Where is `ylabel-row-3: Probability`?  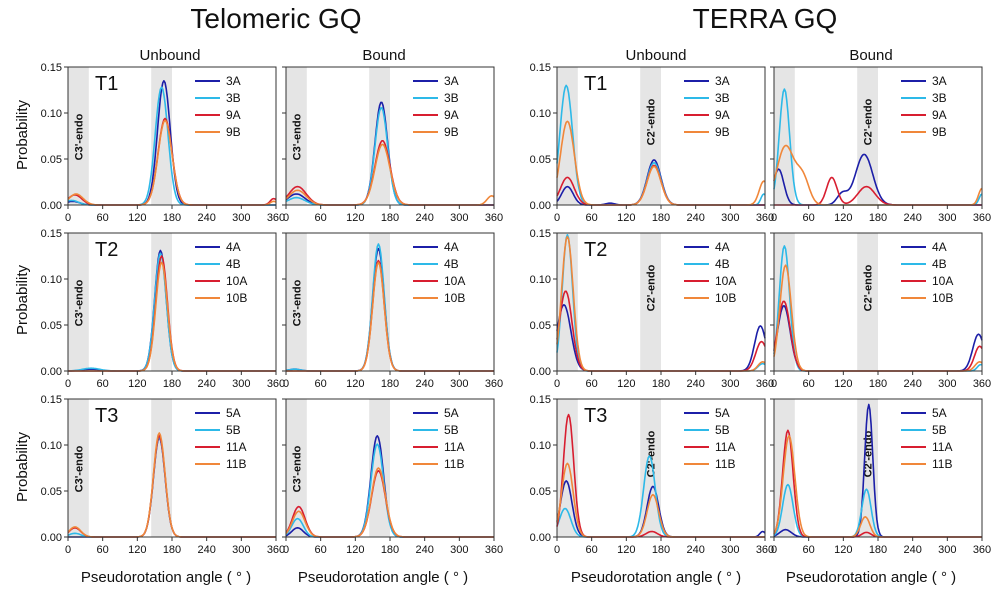 ylabel-row-3: Probability is located at coordinates (22, 466).